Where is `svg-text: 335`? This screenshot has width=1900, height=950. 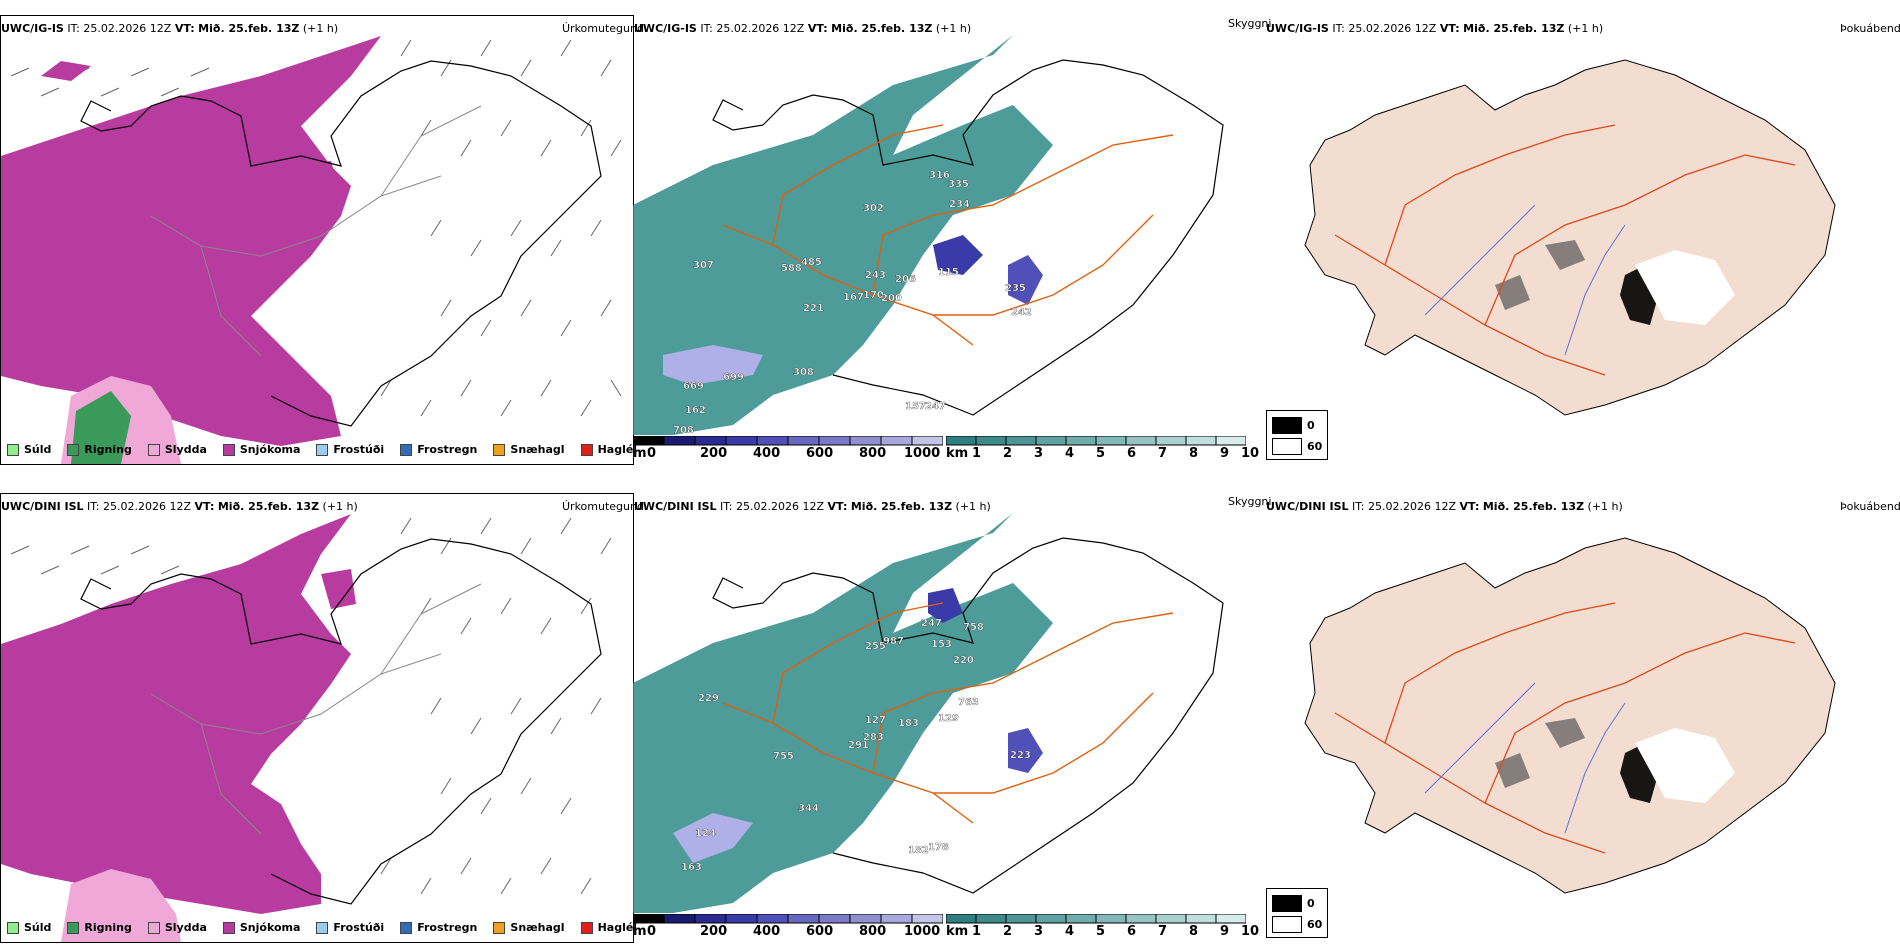 svg-text: 335 is located at coordinates (958, 184).